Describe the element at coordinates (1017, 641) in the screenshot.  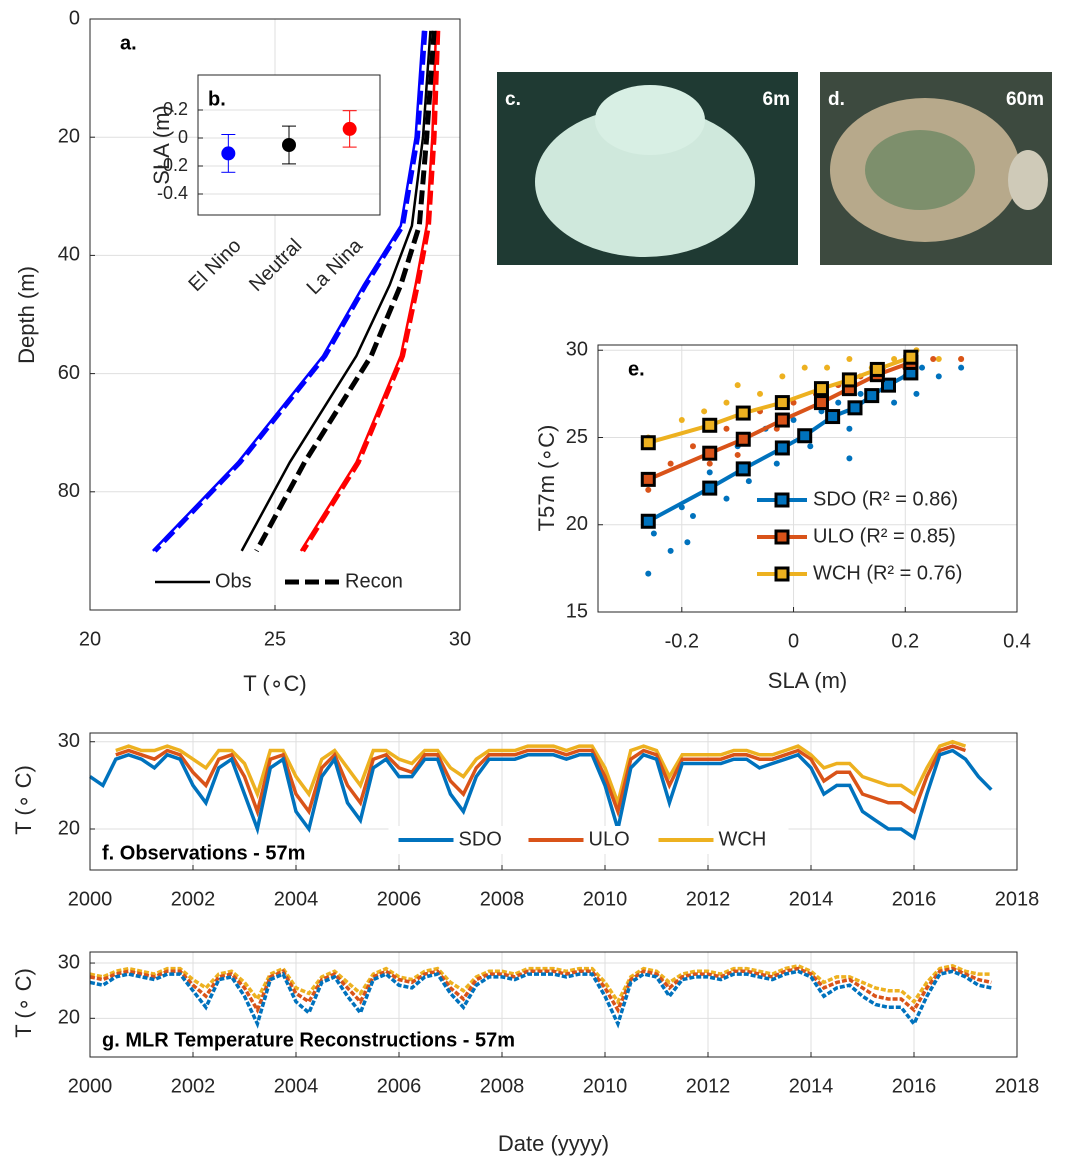
I see `x-tick-label: 0.4` at that location.